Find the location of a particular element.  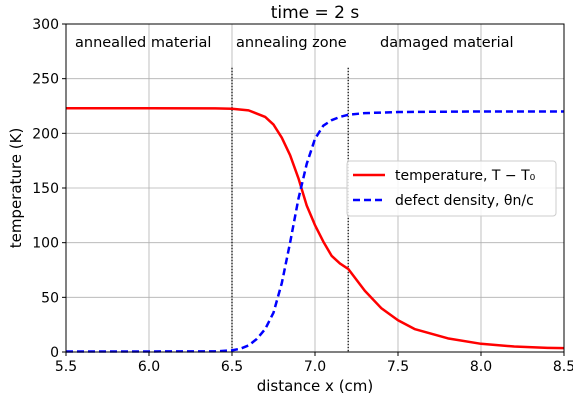

x-tick-label: 7.0 is located at coordinates (315, 367).